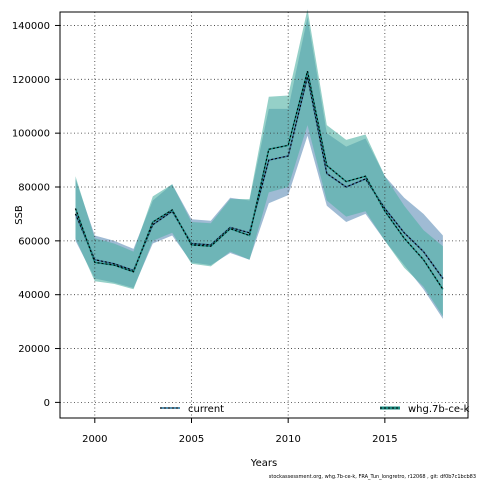 The image size is (480, 480). I want to click on legend-item-assessment: whg.7b-ce-k, so click(425, 409).